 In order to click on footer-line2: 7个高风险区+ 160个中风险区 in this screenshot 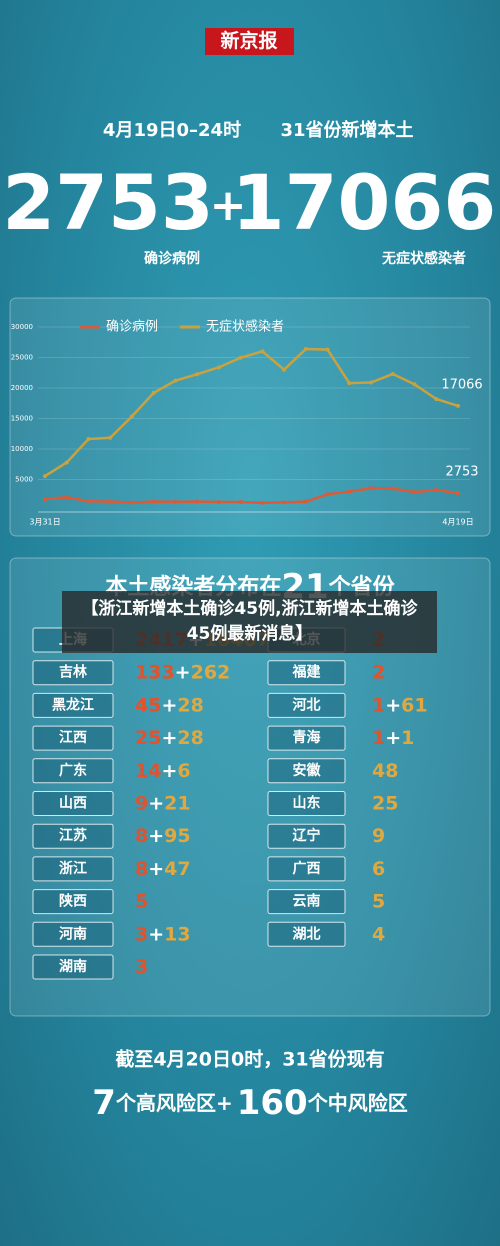, I will do `click(249, 1103)`.